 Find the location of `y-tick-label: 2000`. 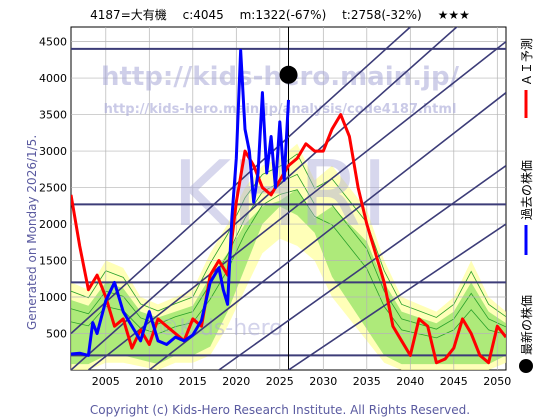

y-tick-label: 2000 is located at coordinates (53, 224).